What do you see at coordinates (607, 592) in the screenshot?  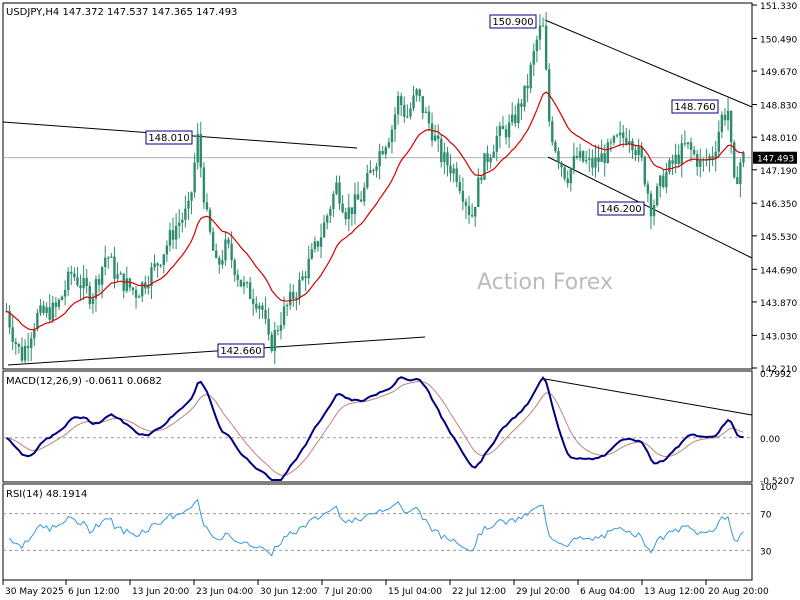 I see `time-tick-label: 6 Aug 04:00` at bounding box center [607, 592].